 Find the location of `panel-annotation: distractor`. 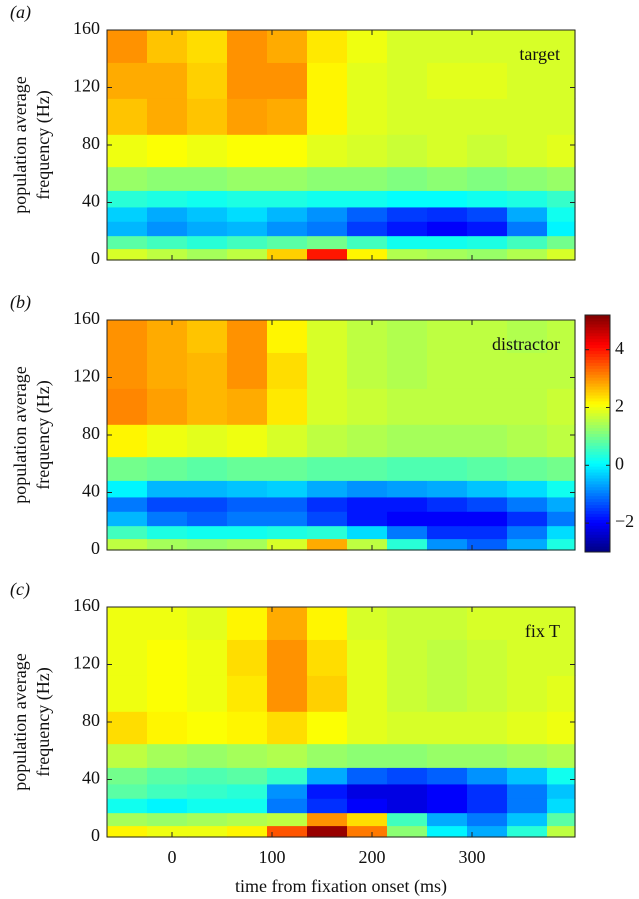

panel-annotation: distractor is located at coordinates (526, 344).